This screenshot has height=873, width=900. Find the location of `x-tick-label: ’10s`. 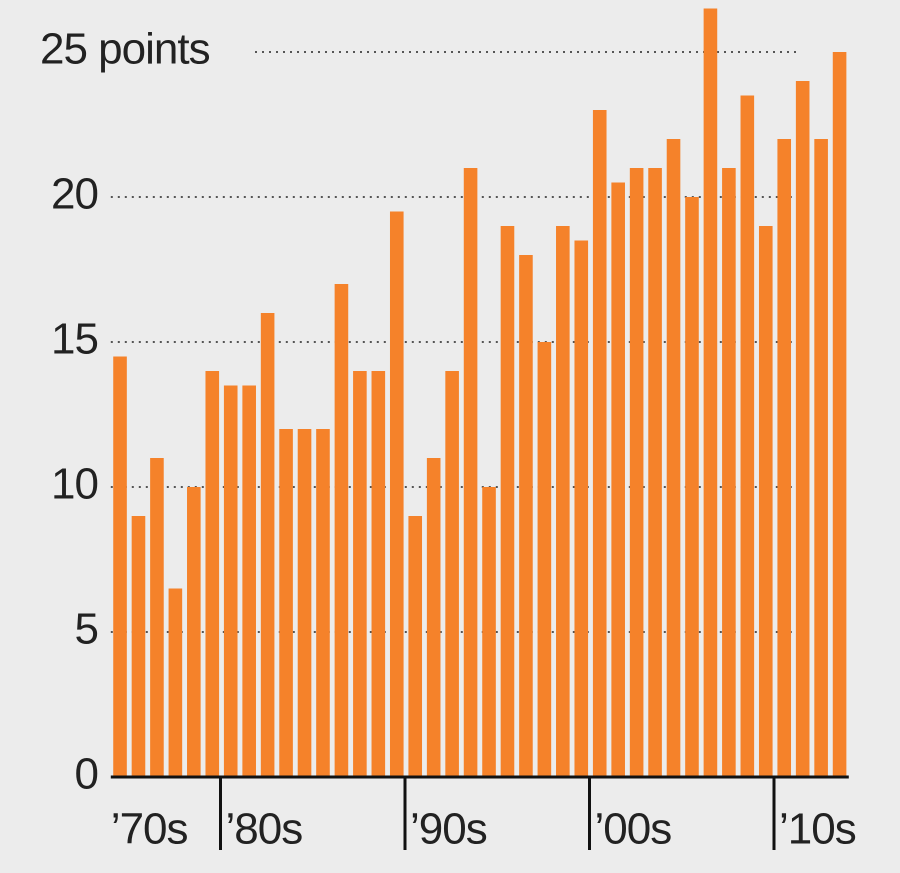

x-tick-label: ’10s is located at coordinates (817, 829).